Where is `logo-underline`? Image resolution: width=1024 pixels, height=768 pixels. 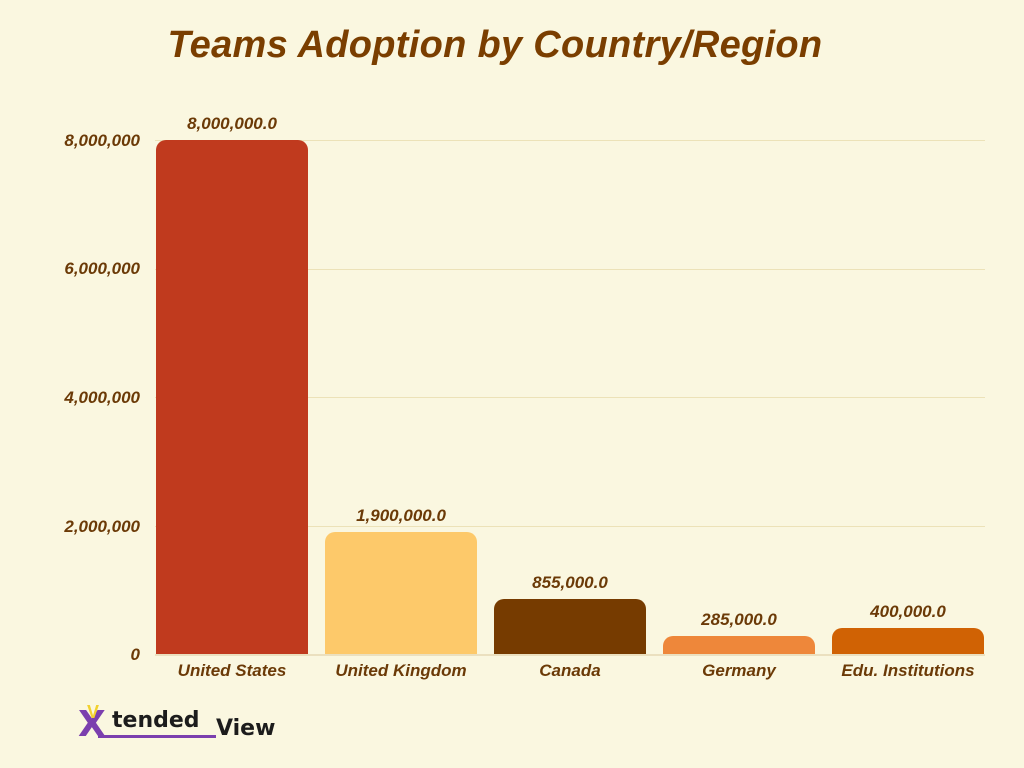
logo-underline is located at coordinates (157, 736).